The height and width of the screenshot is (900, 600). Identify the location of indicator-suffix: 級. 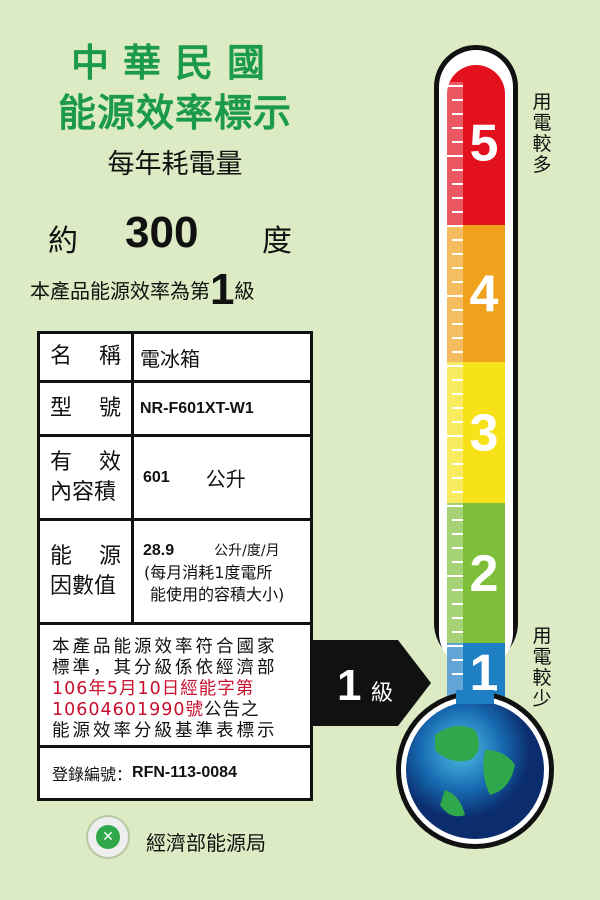
(382, 693).